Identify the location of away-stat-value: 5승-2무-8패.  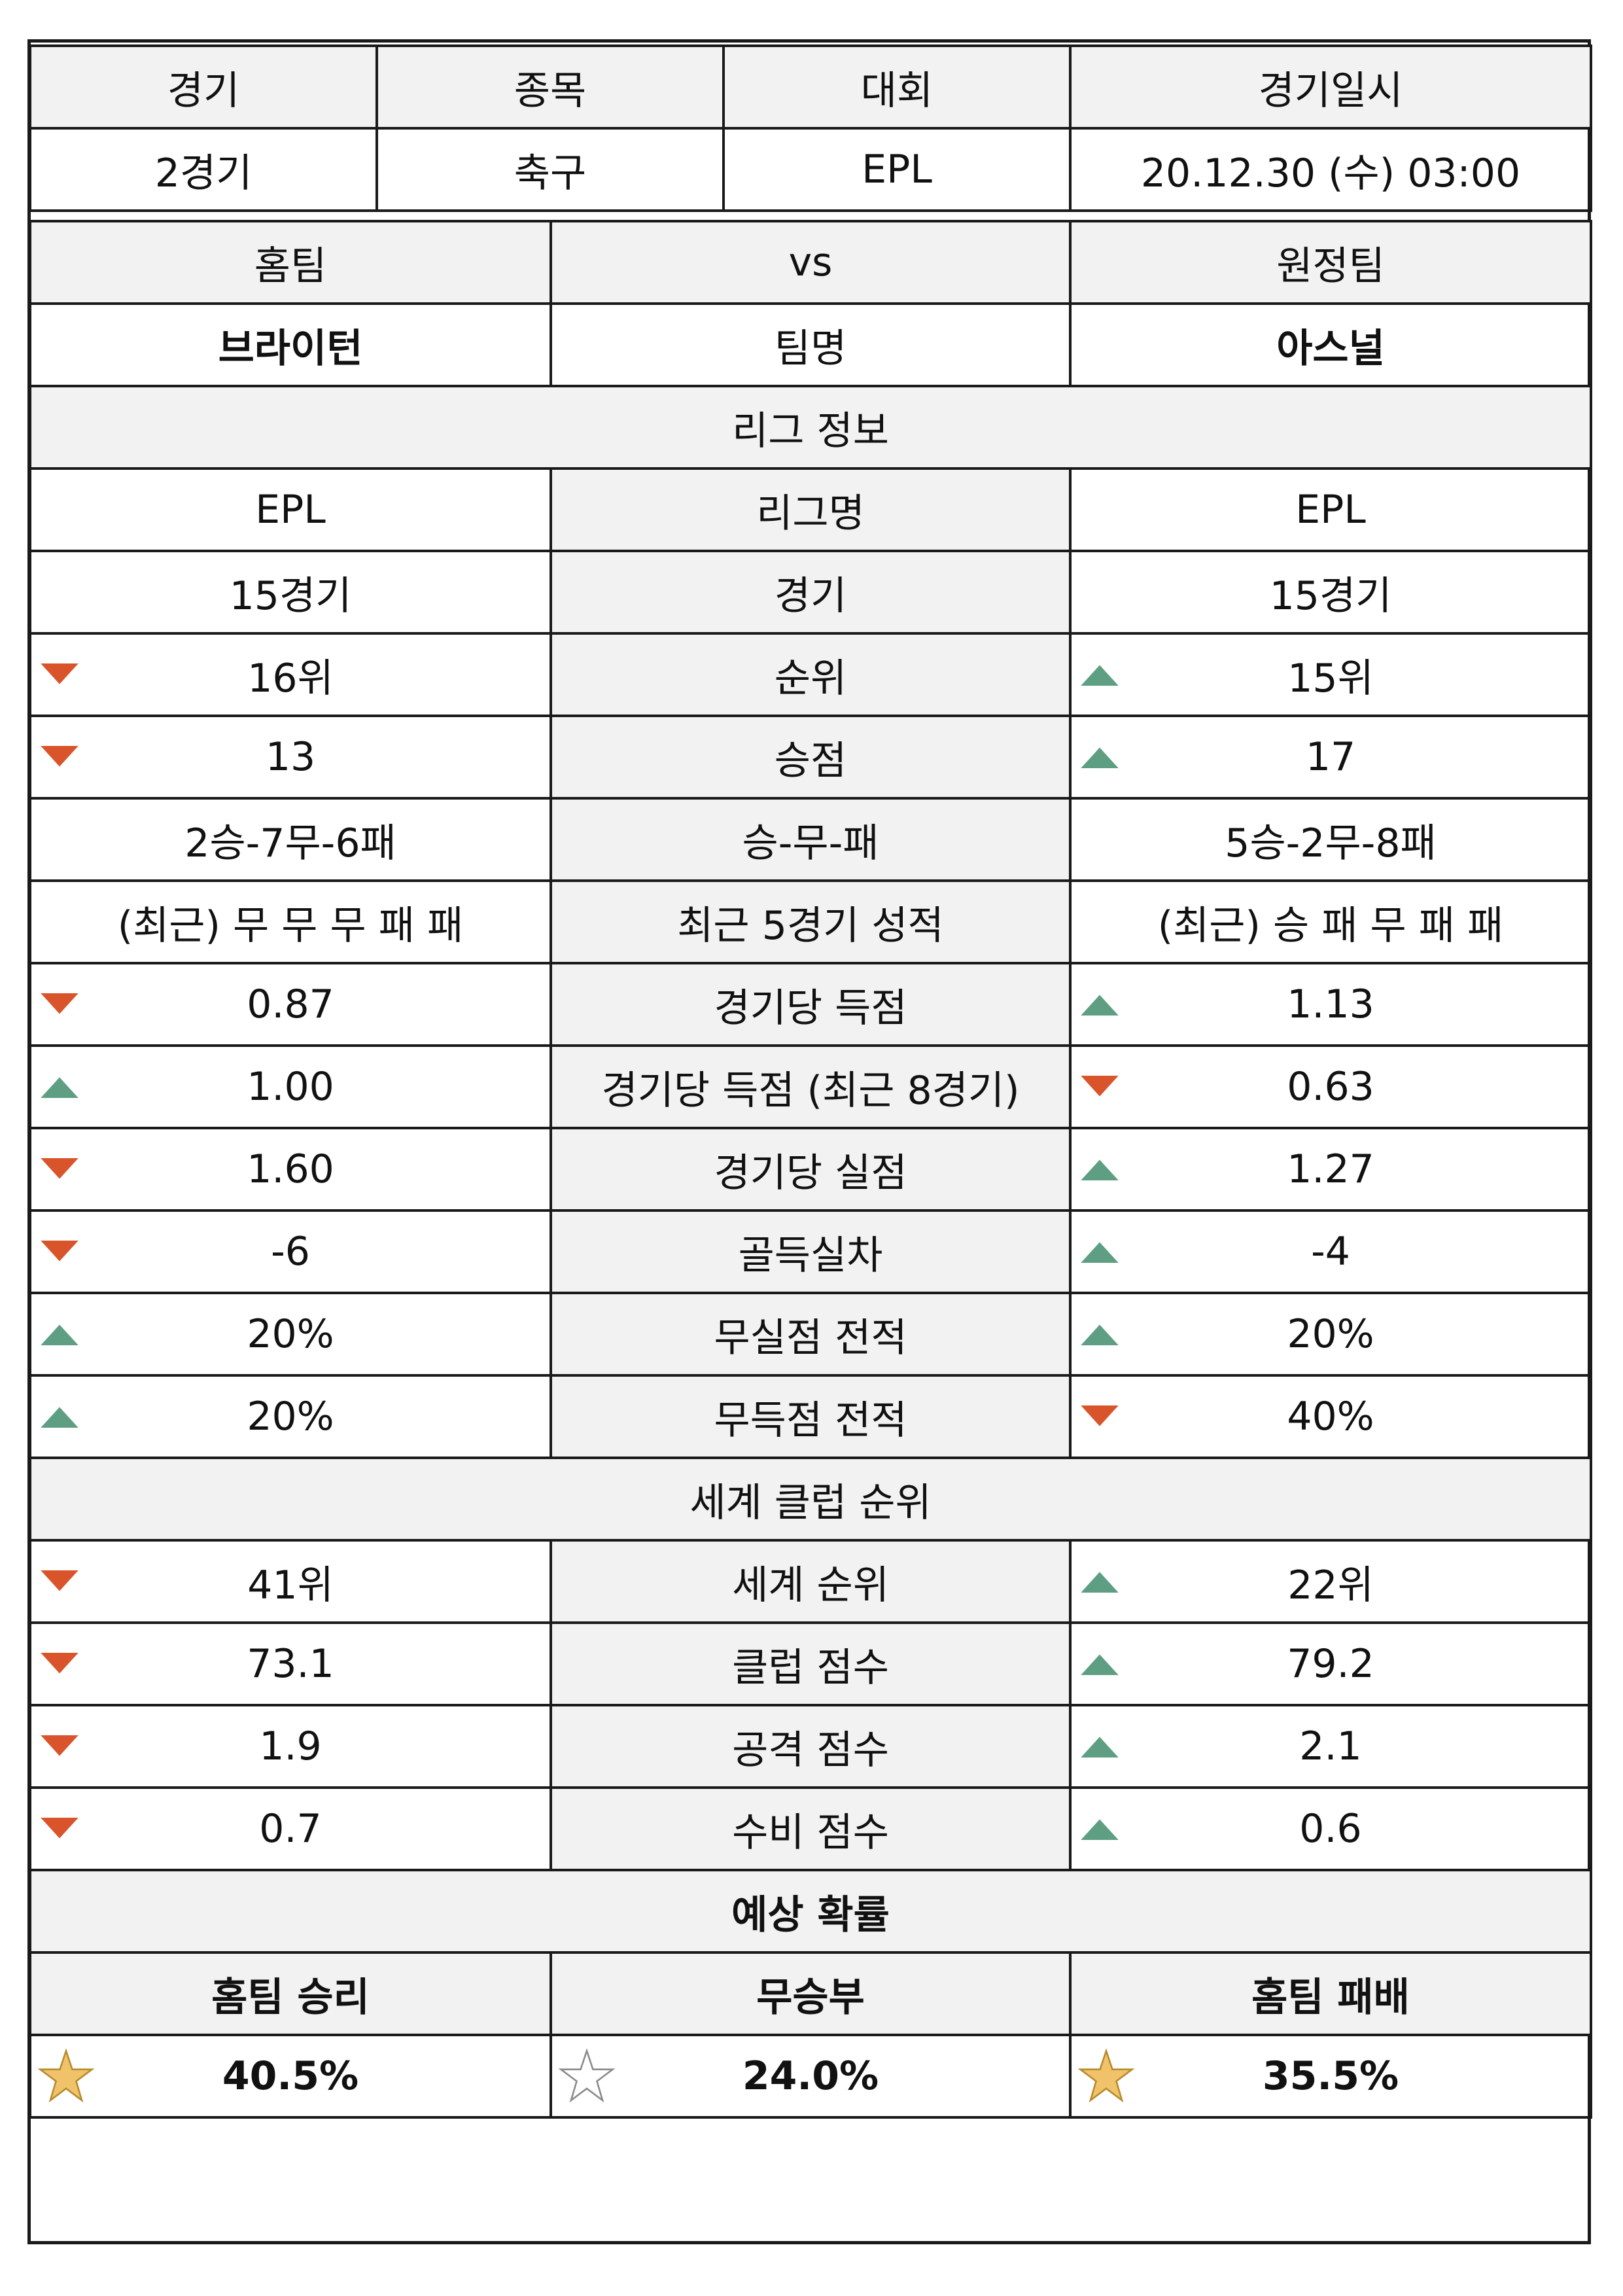
(1330, 840).